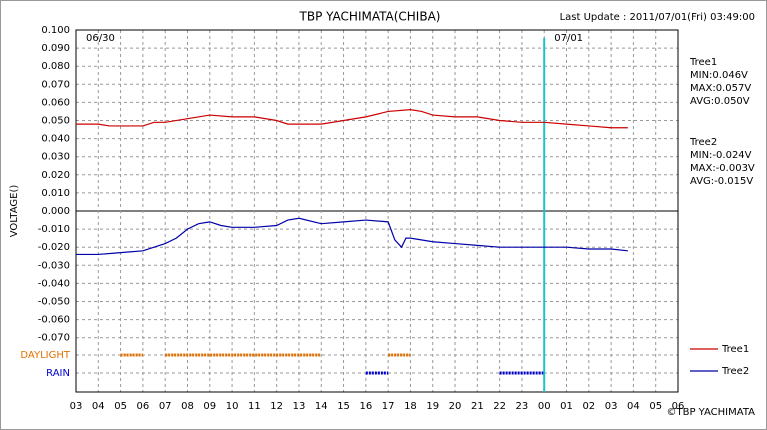 This screenshot has width=767, height=430. What do you see at coordinates (54, 247) in the screenshot?
I see `y-tick-label: -0.020` at bounding box center [54, 247].